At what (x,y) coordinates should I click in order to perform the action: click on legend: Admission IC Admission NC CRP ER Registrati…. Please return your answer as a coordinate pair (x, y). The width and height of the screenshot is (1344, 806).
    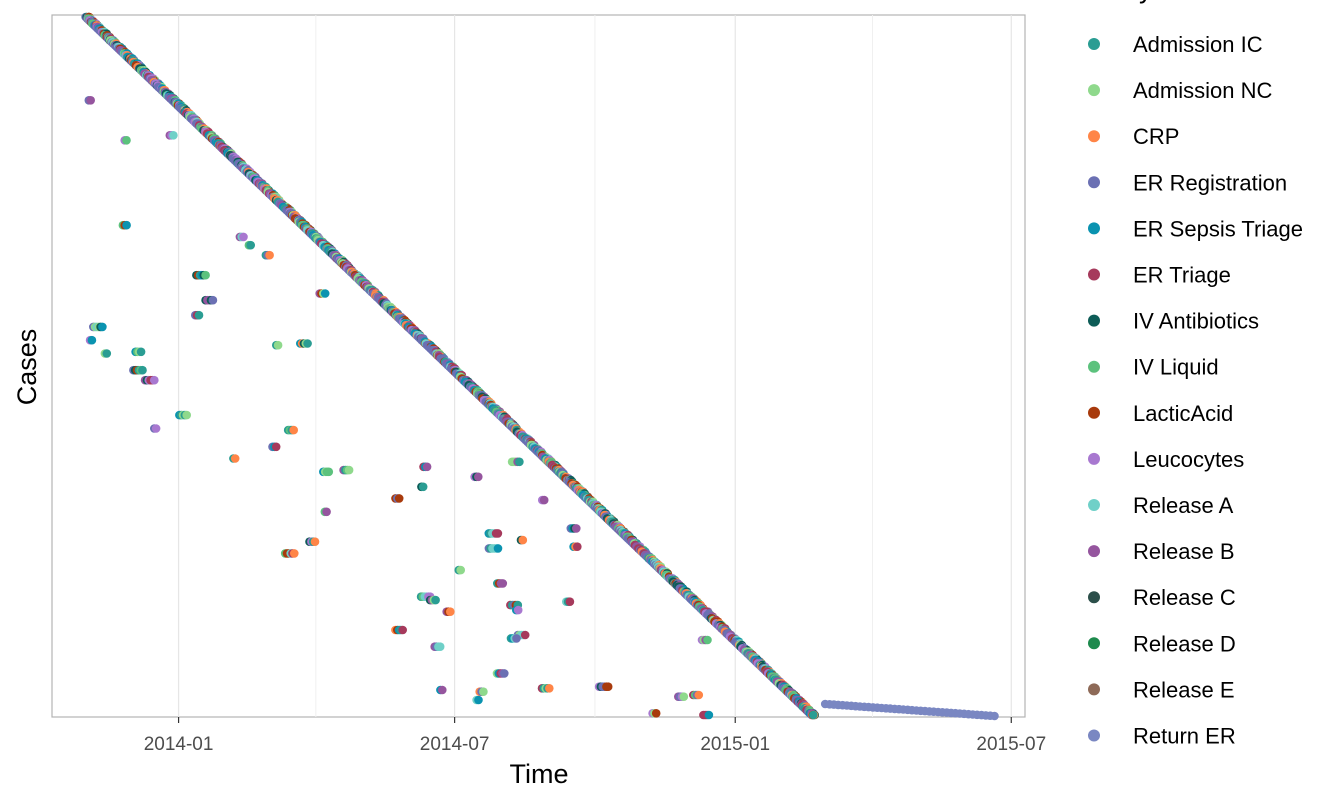
    Looking at the image, I should click on (1195, 390).